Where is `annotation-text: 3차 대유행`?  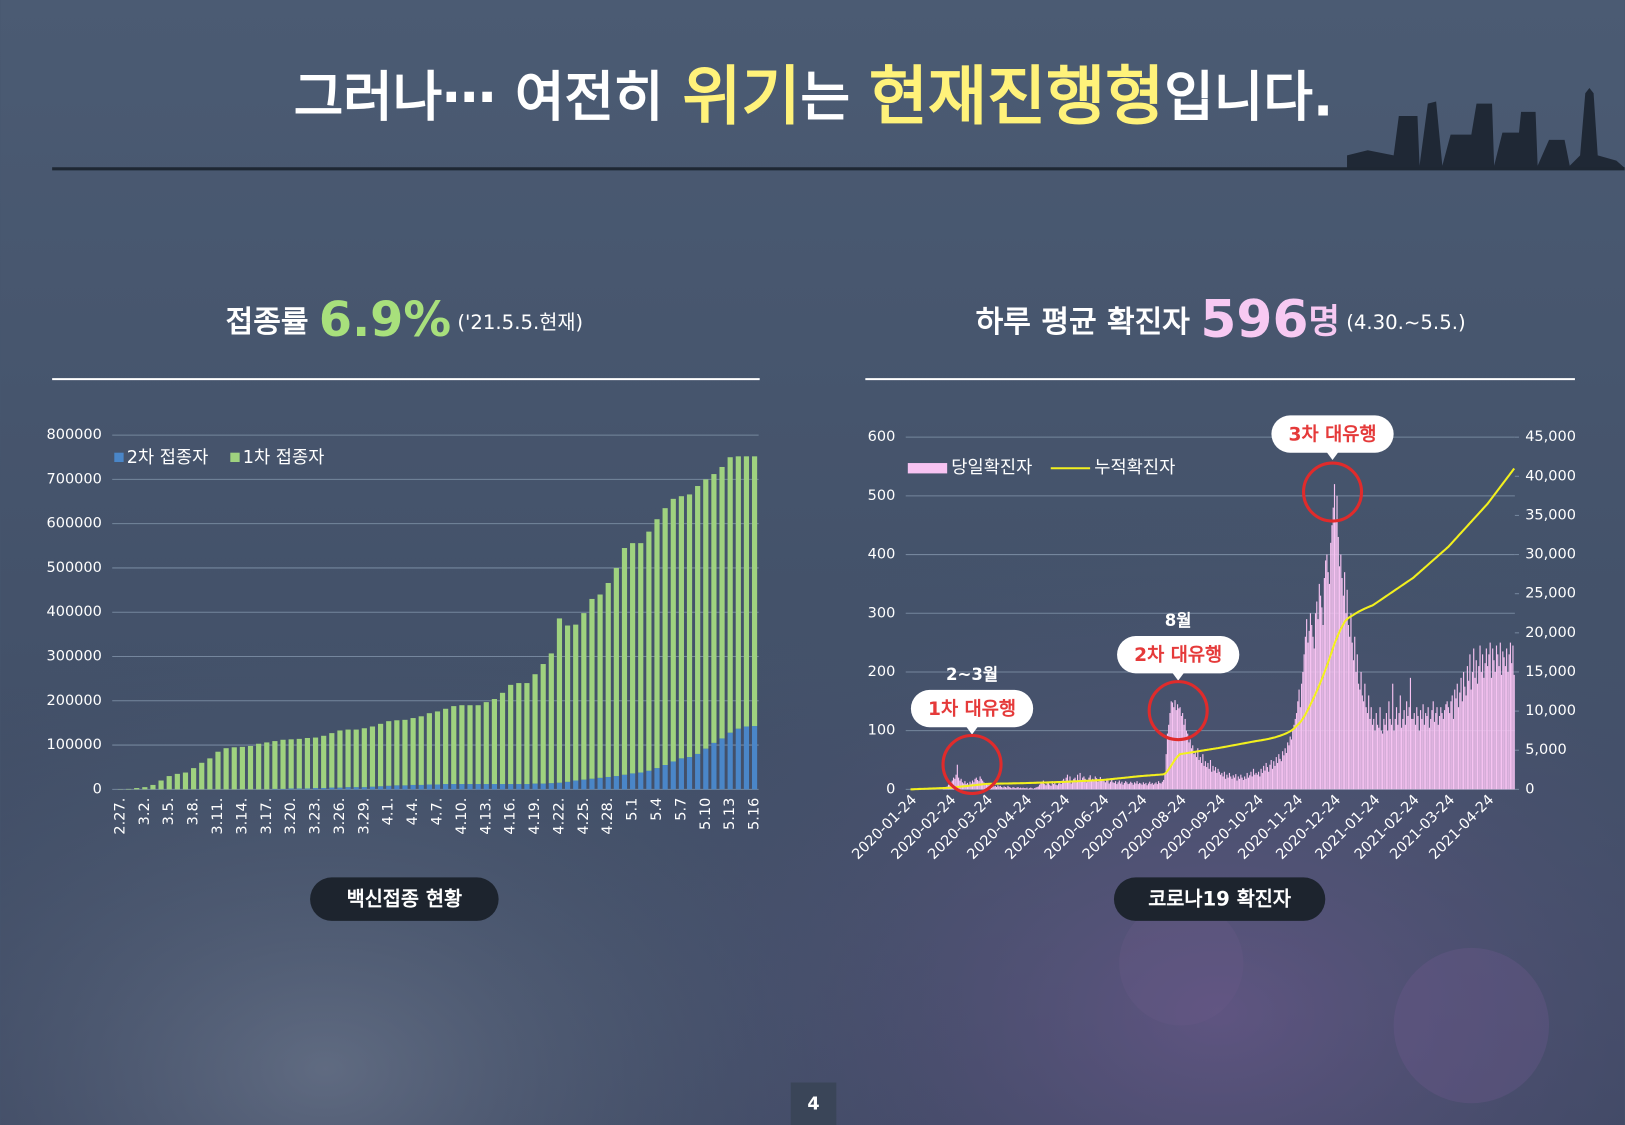 annotation-text: 3차 대유행 is located at coordinates (1333, 435).